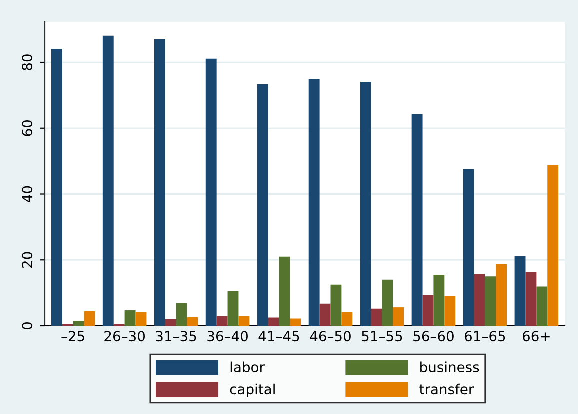  I want to click on x-tick-label: 46–50, so click(330, 336).